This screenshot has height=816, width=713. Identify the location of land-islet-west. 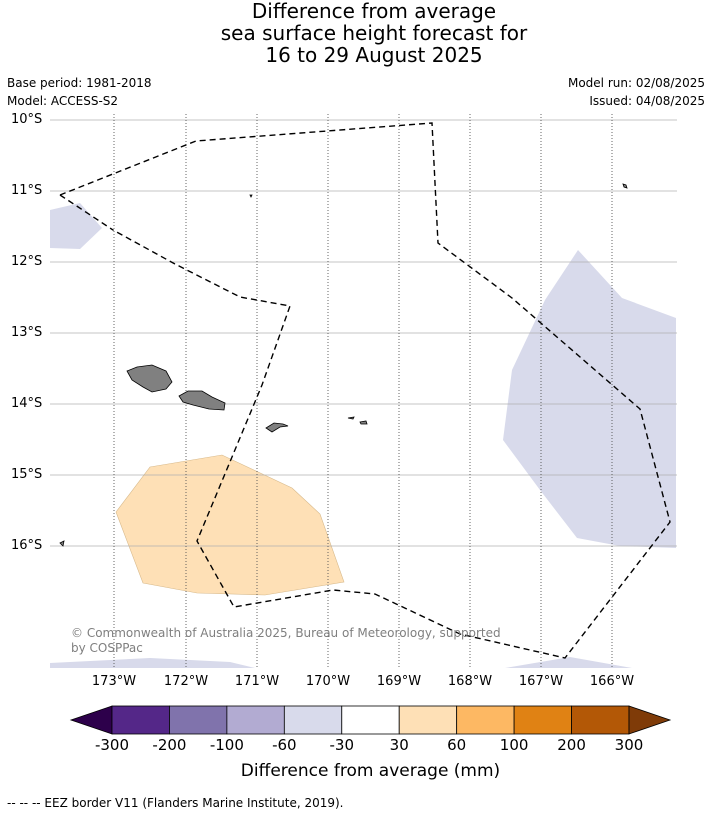
(62, 543).